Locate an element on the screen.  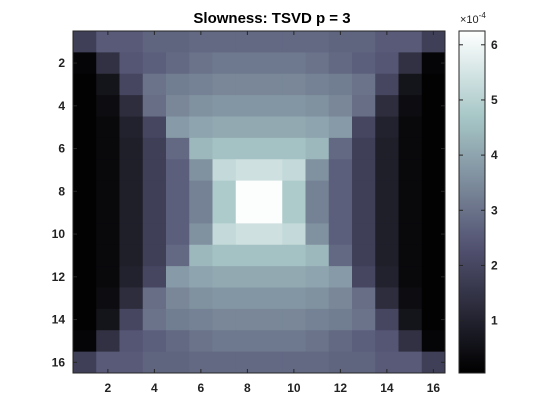
y-tick-label: 12 is located at coordinates (59, 277).